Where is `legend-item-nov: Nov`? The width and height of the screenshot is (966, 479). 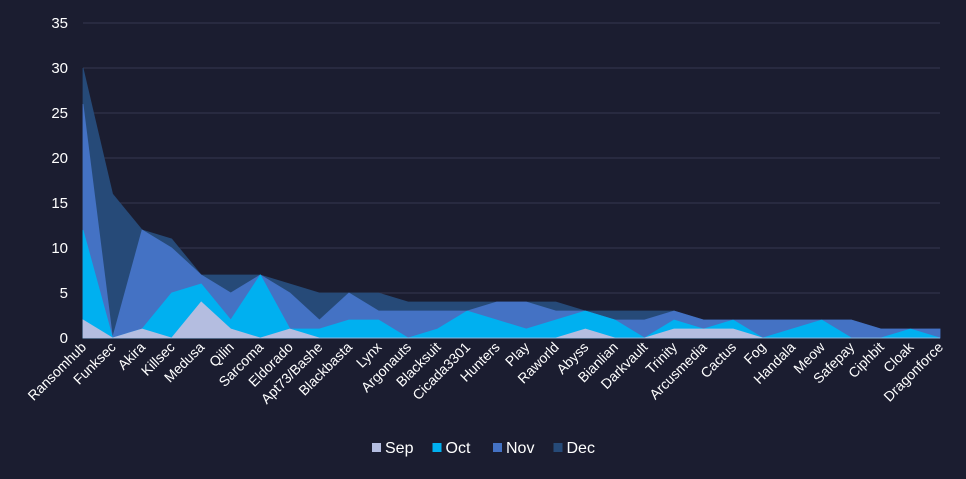 legend-item-nov: Nov is located at coordinates (513, 448).